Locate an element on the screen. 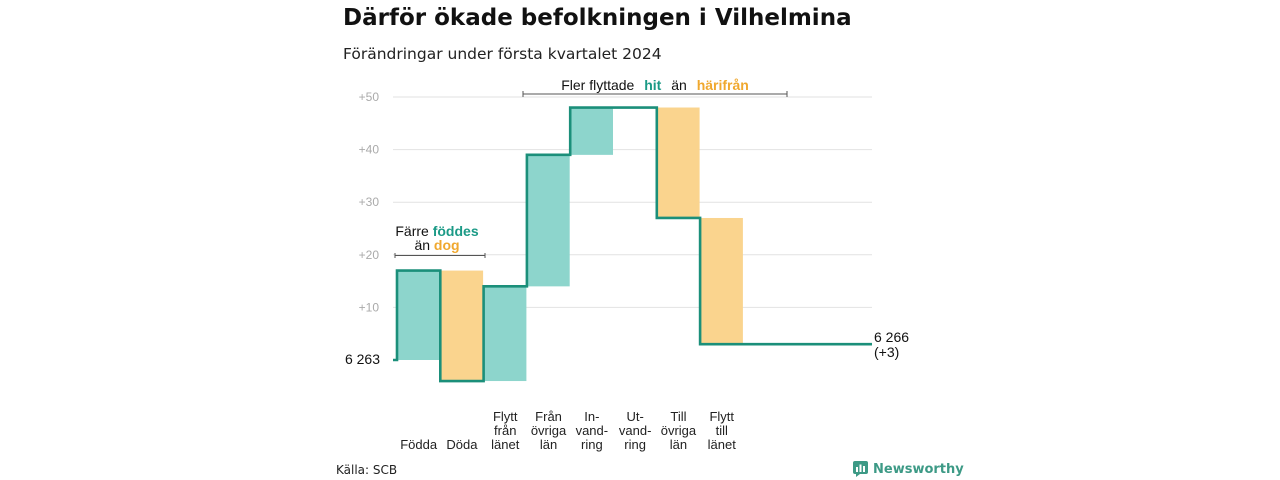  end-change-label: (+3) is located at coordinates (886, 352).